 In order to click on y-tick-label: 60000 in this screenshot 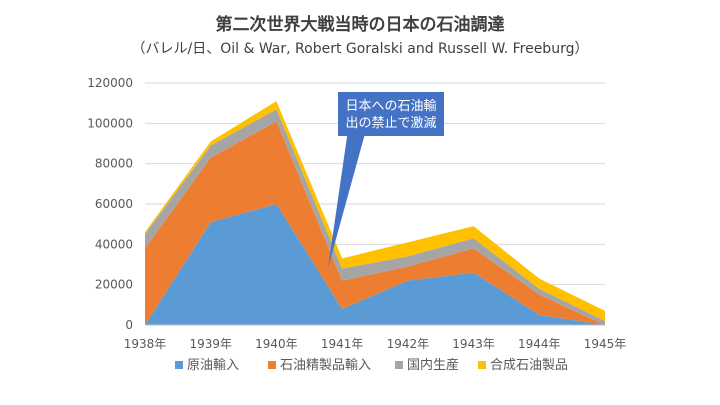, I will do `click(114, 204)`.